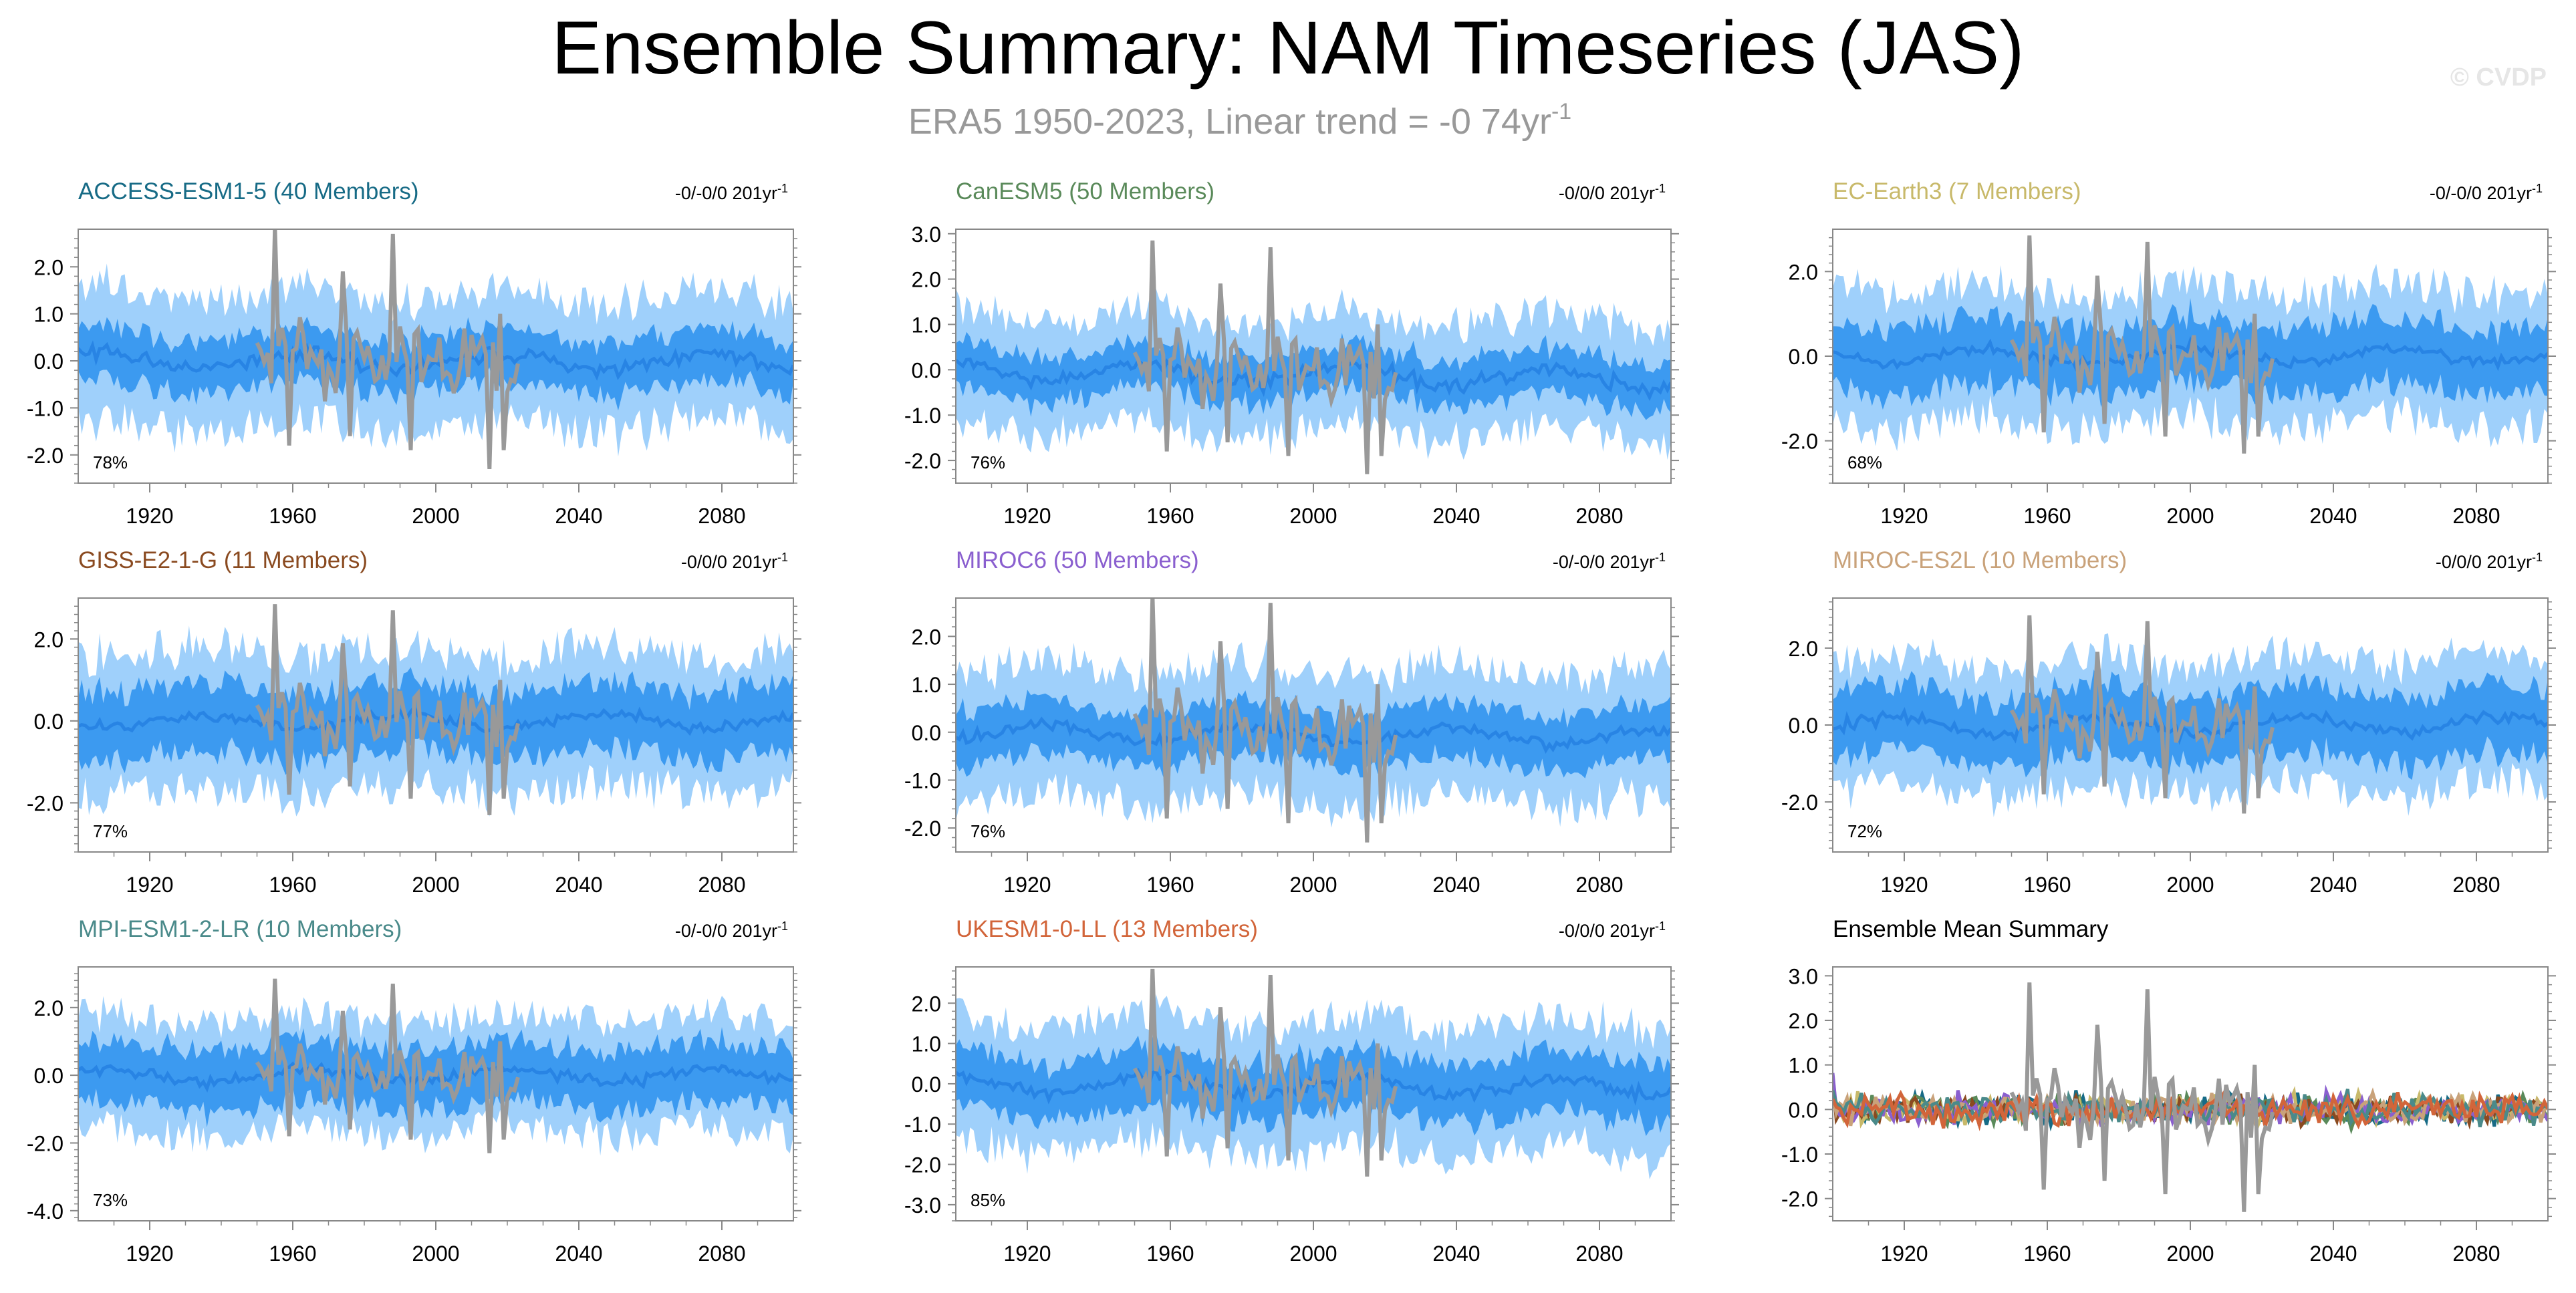 Image resolution: width=2576 pixels, height=1293 pixels. Describe the element at coordinates (988, 1200) in the screenshot. I see `panel-percentage: 85%` at that location.